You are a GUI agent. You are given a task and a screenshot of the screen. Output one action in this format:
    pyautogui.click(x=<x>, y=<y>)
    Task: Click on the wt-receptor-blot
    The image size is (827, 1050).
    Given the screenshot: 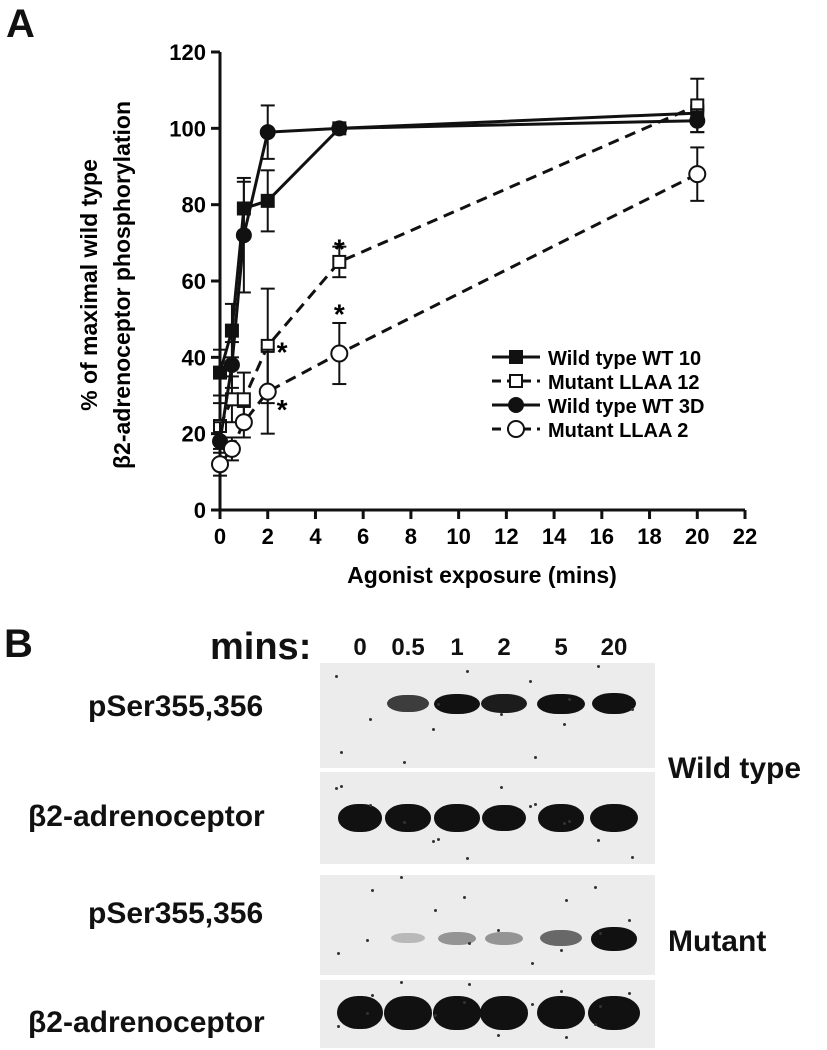 What is the action you would take?
    pyautogui.click(x=487, y=818)
    